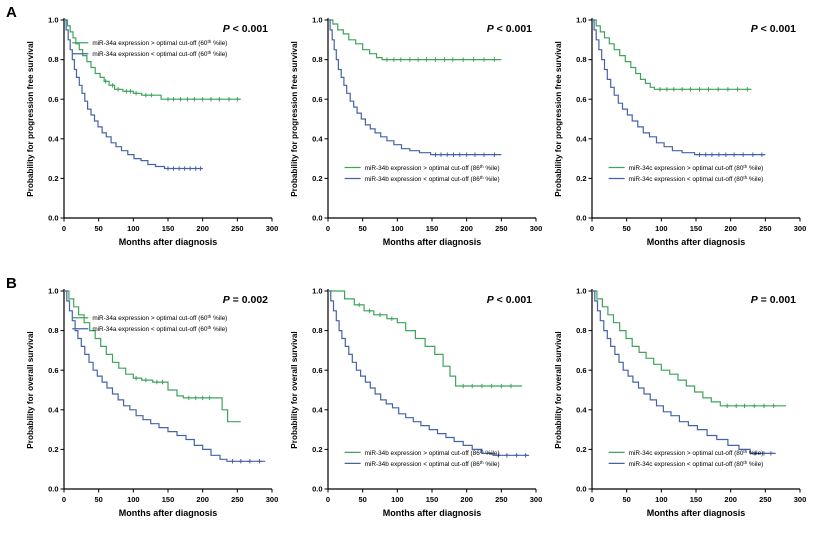  I want to click on p-value-label: P = 0.002, so click(245, 300).